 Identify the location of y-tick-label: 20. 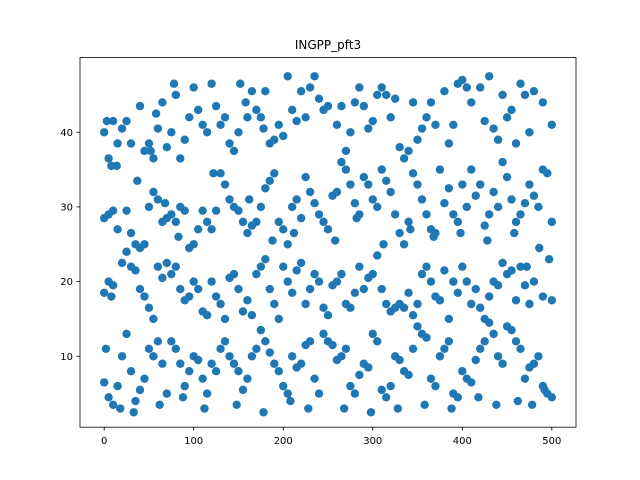
(66, 282).